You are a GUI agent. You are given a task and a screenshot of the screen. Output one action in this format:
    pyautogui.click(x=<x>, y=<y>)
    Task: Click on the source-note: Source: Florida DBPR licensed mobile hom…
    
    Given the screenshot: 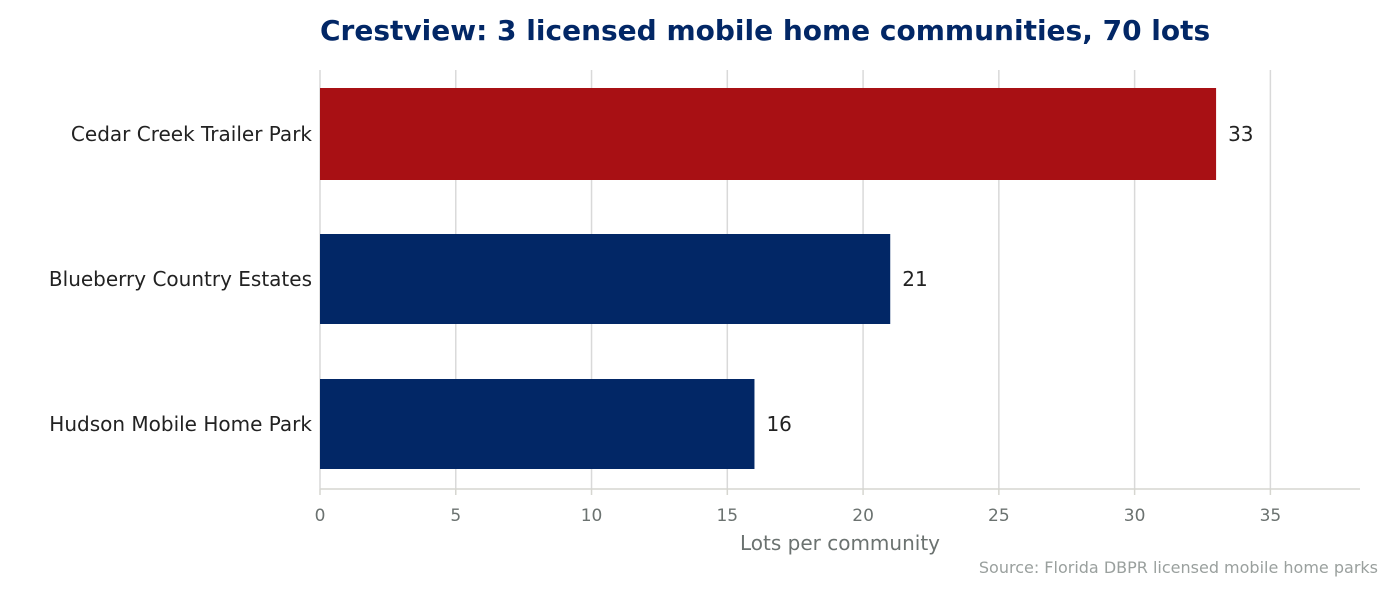 What is the action you would take?
    pyautogui.click(x=1178, y=567)
    